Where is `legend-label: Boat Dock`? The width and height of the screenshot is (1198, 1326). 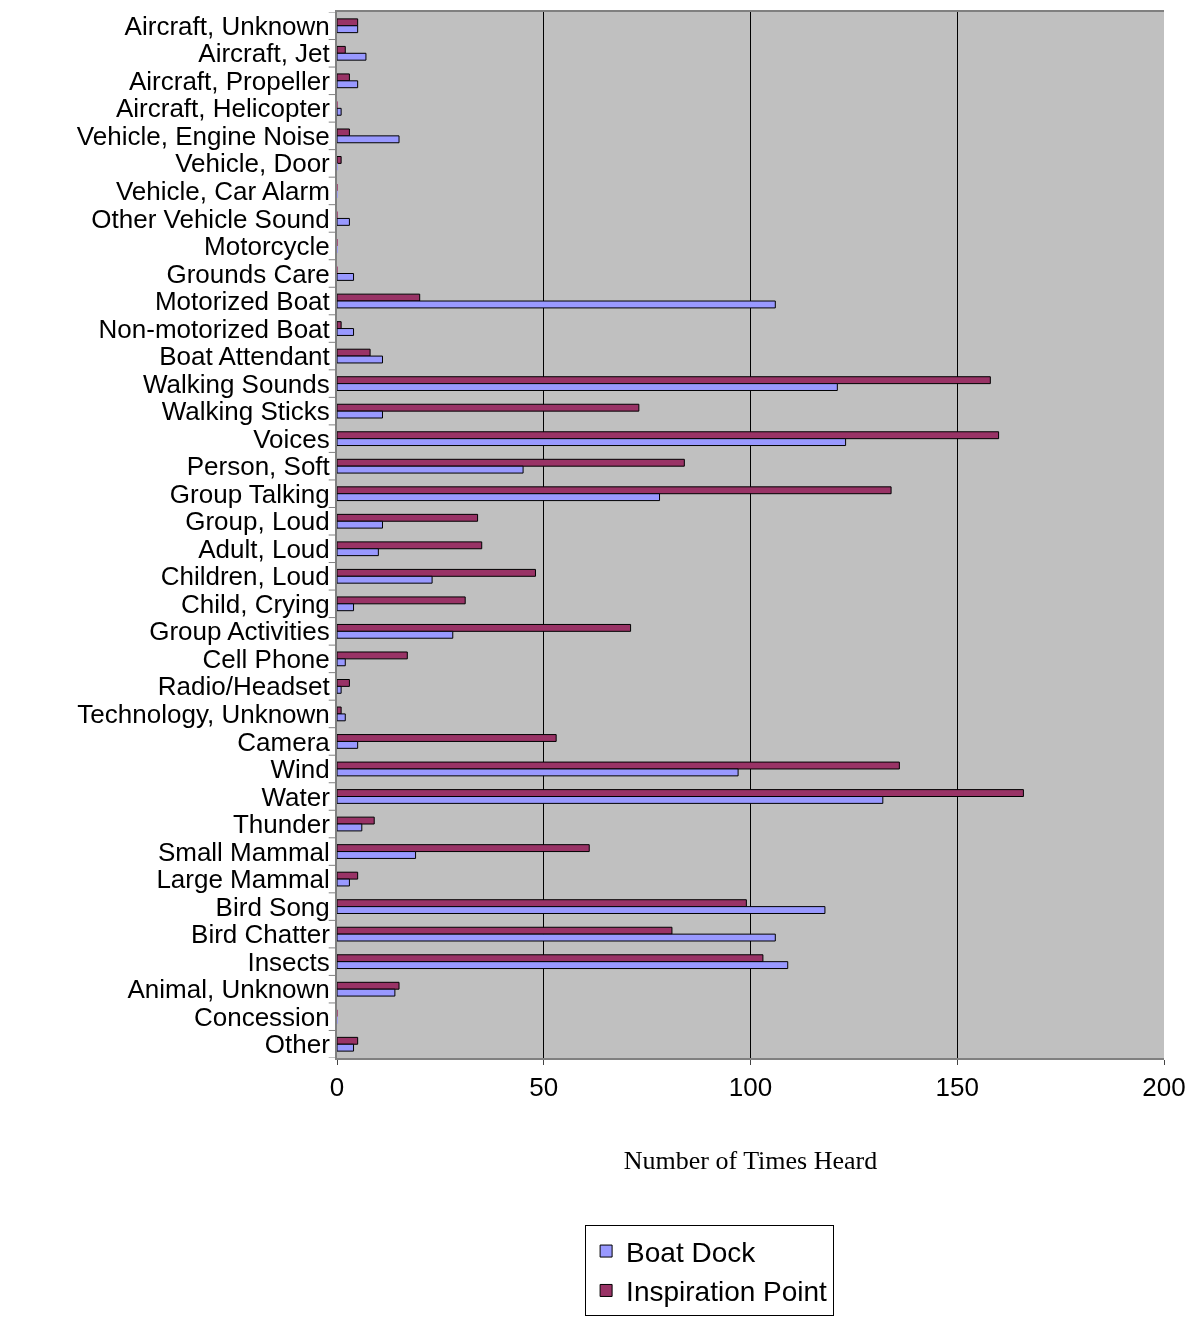 legend-label: Boat Dock is located at coordinates (691, 1252).